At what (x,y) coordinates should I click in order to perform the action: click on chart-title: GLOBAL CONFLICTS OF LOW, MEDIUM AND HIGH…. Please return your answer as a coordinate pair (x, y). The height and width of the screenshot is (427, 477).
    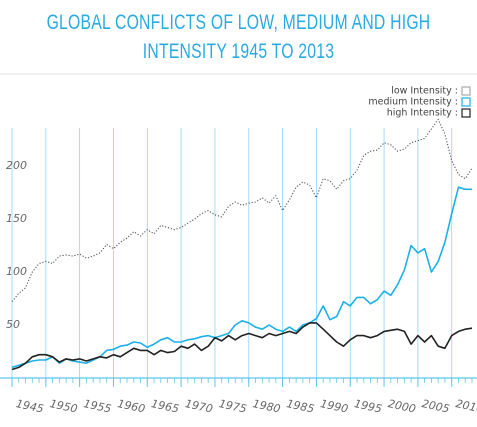
    Looking at the image, I should click on (238, 37).